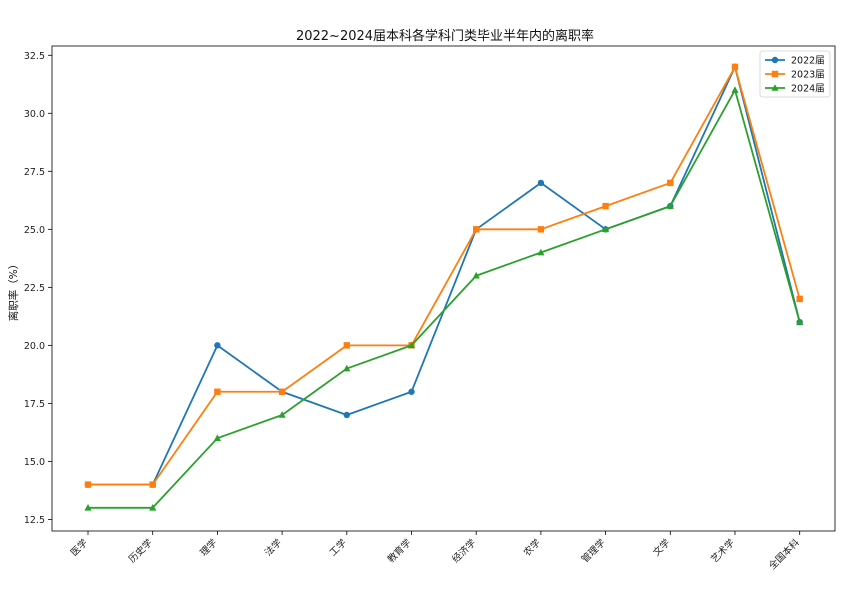  What do you see at coordinates (593, 551) in the screenshot?
I see `x-tick-label: 管理学` at bounding box center [593, 551].